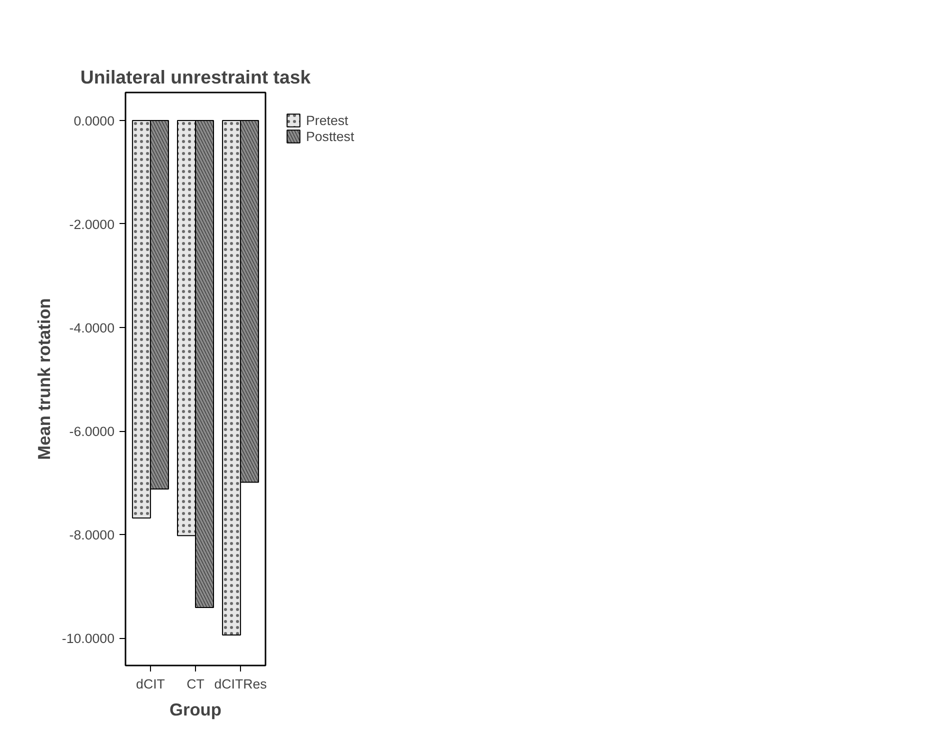 The height and width of the screenshot is (749, 928). I want to click on x-axis-title: Group, so click(196, 710).